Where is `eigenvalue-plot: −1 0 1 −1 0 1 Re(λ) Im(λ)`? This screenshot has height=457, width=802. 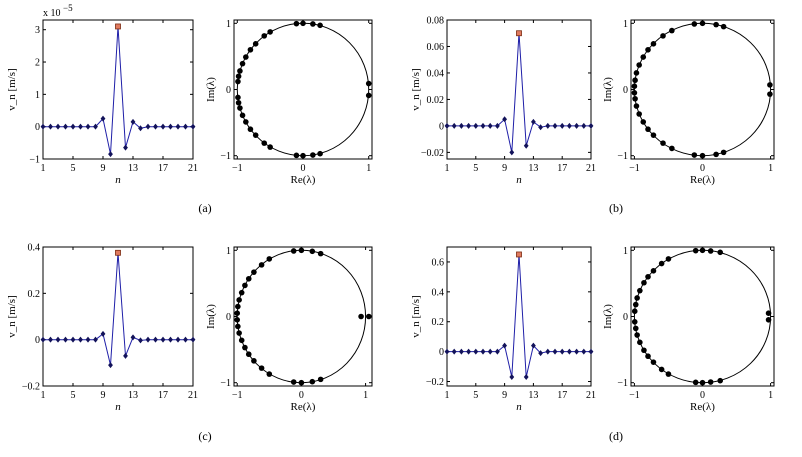
eigenvalue-plot: −1 0 1 −1 0 1 Re(λ) Im(λ) is located at coordinates (688, 329).